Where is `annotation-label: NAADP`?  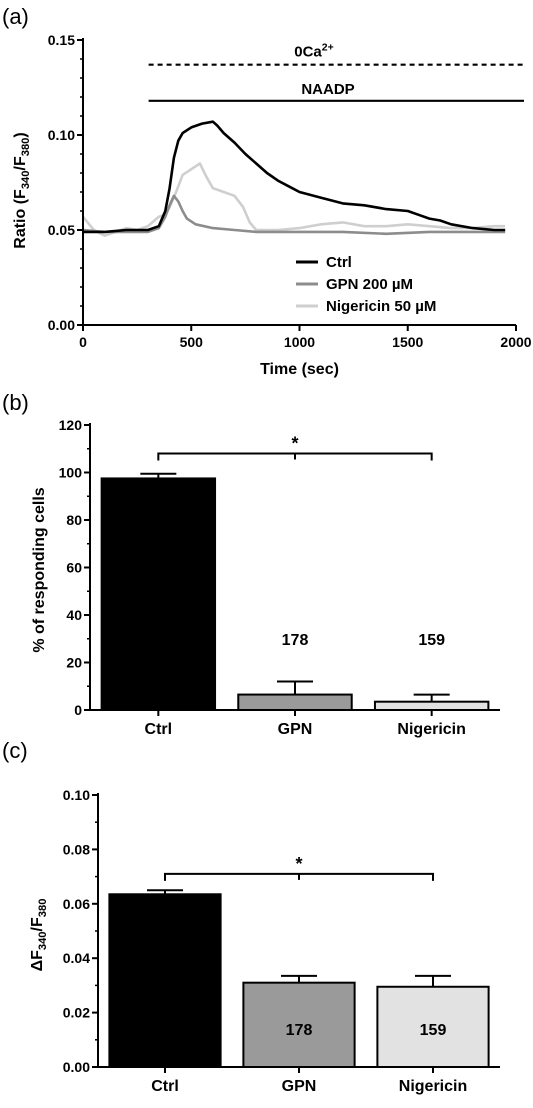 annotation-label: NAADP is located at coordinates (327, 89).